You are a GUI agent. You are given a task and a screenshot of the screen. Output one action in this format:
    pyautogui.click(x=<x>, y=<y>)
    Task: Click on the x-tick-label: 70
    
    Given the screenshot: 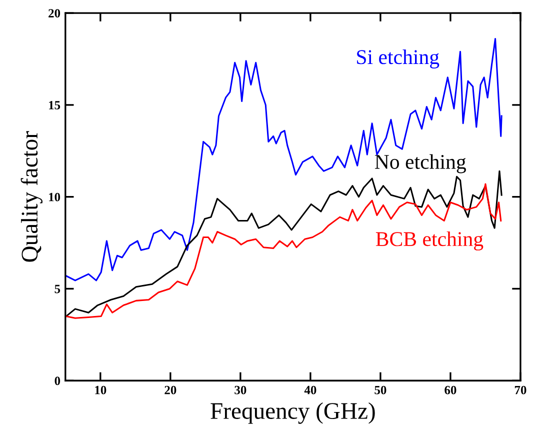 What is the action you would take?
    pyautogui.click(x=520, y=390)
    